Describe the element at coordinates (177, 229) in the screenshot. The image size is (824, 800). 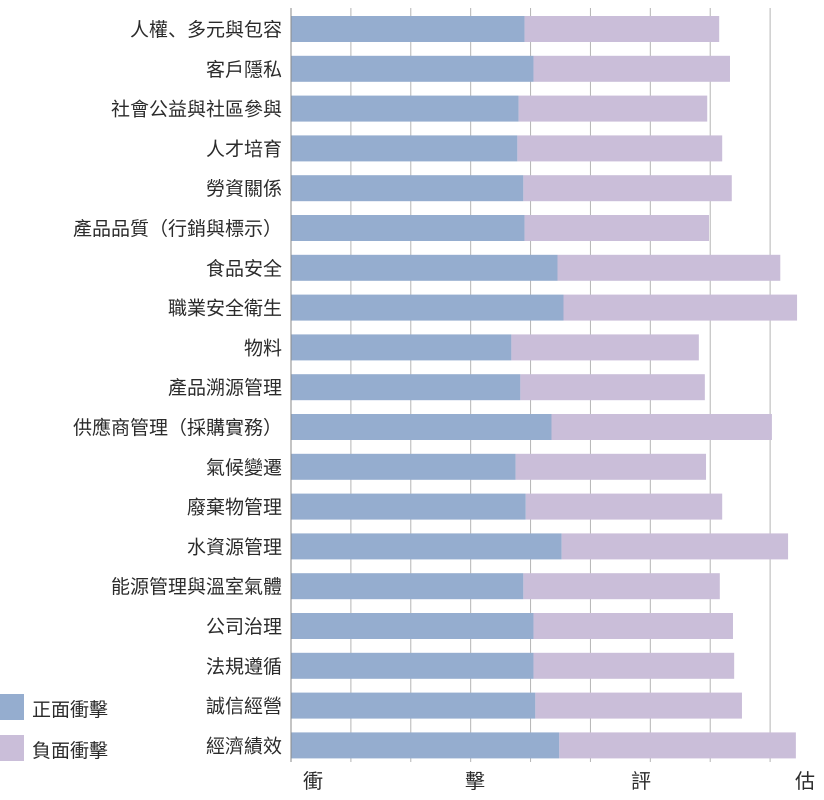
I see `category-label: 產品品質（行銷與標示）` at that location.